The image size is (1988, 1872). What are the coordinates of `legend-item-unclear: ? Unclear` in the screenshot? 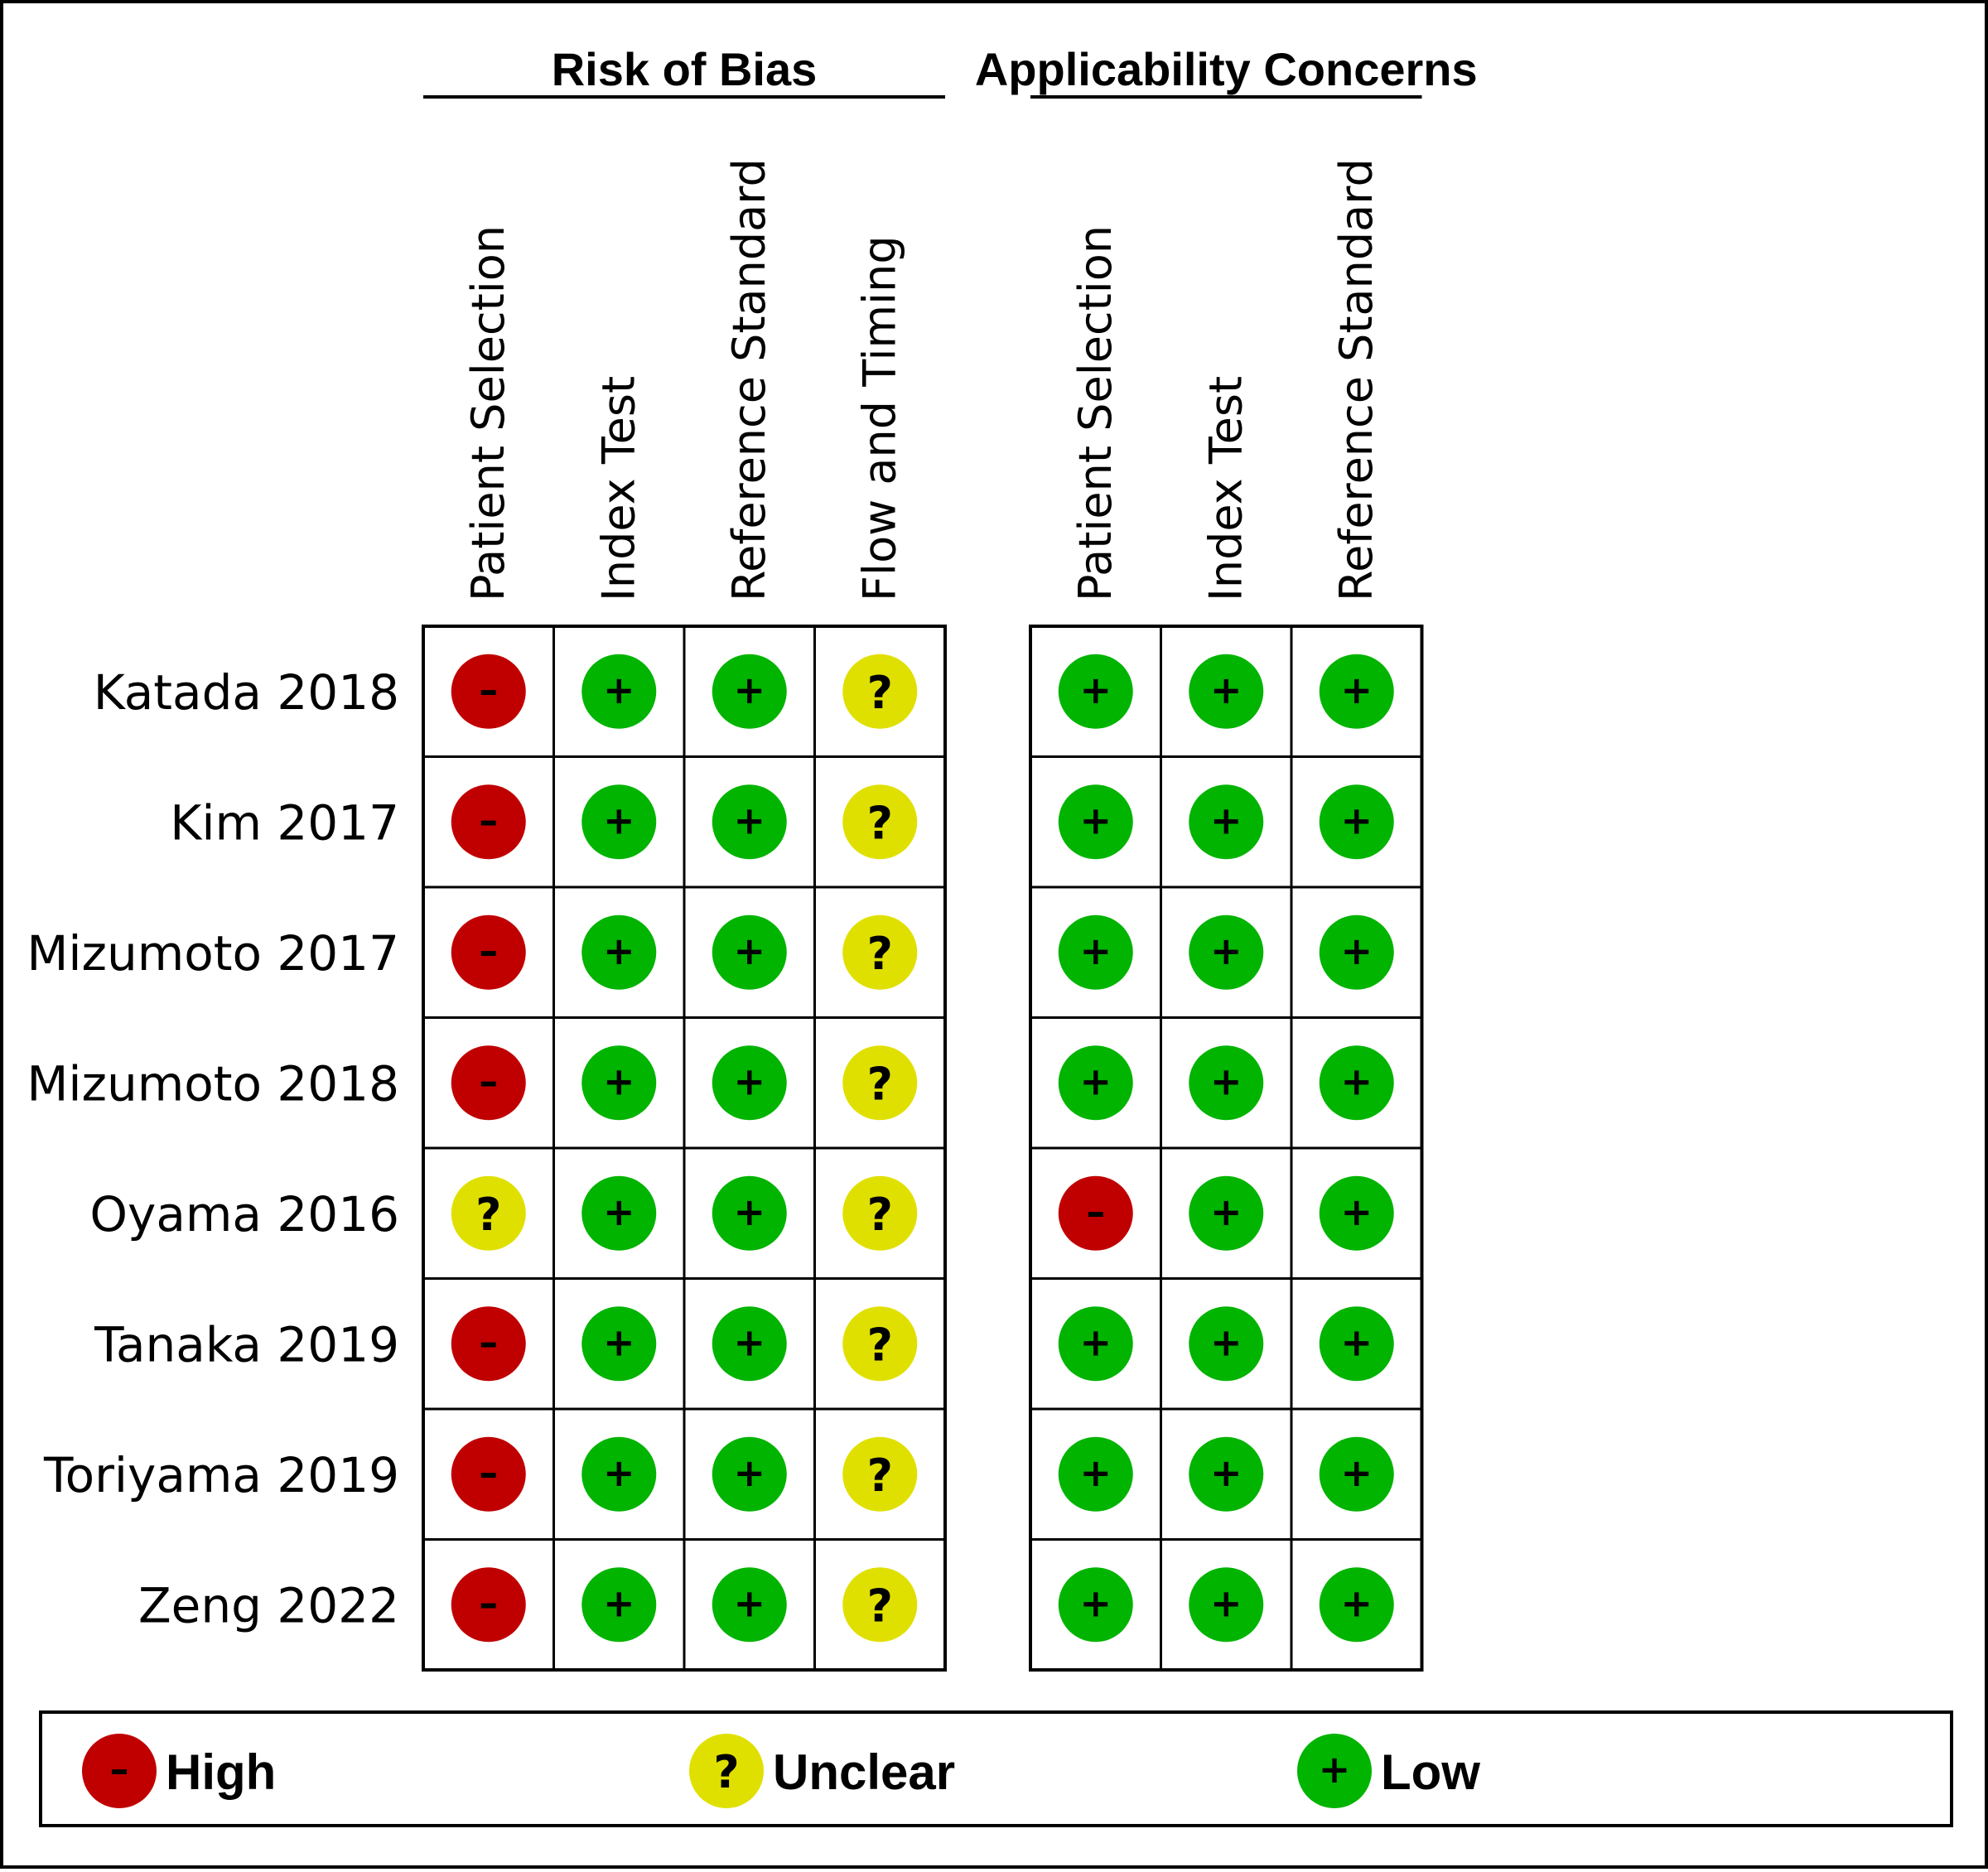 It's located at (822, 1771).